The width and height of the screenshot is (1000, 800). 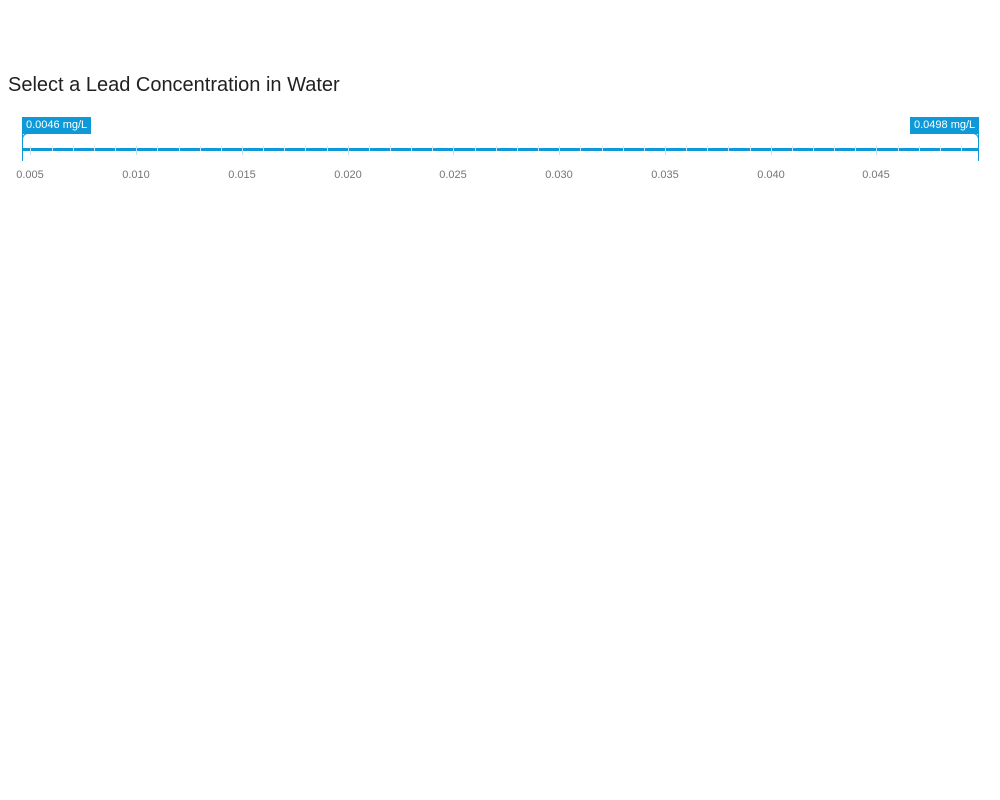 What do you see at coordinates (136, 175) in the screenshot?
I see `tick-label: 0.010` at bounding box center [136, 175].